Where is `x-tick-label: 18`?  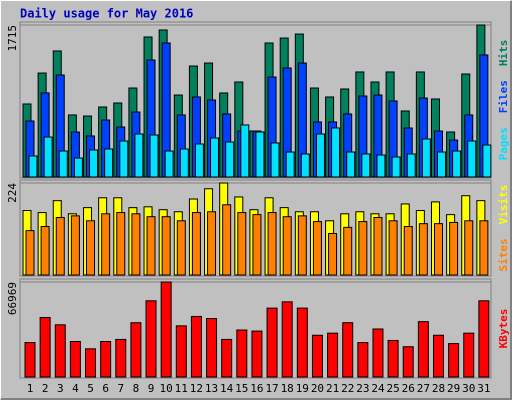
x-tick-label: 18 is located at coordinates (287, 388).